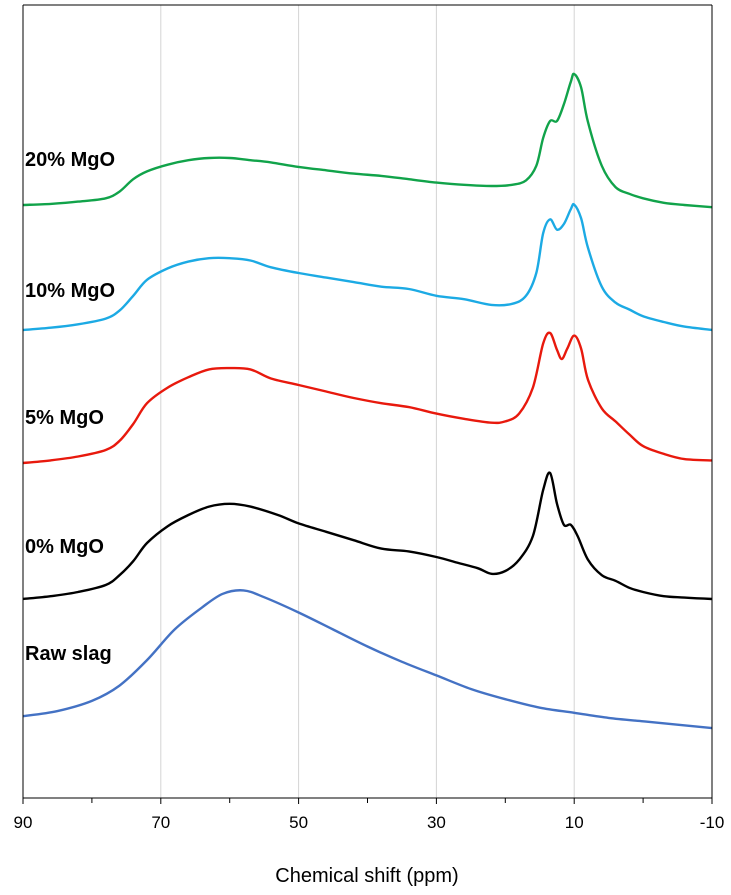 This screenshot has width=731, height=895. I want to click on series-label: 10% MgO, so click(70, 291).